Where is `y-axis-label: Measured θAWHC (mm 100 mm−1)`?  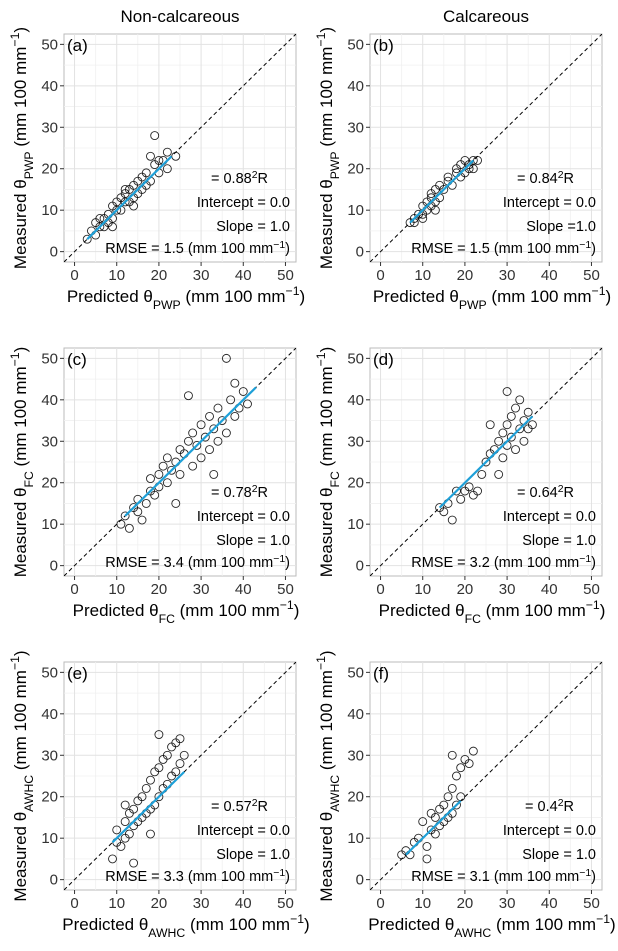 y-axis-label: Measured θAWHC (mm 100 mm−1) is located at coordinates (328, 775).